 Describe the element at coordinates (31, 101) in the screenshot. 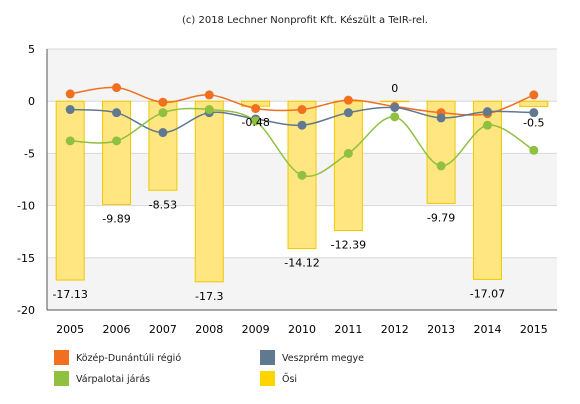

I see `y-tick-label: 0` at that location.